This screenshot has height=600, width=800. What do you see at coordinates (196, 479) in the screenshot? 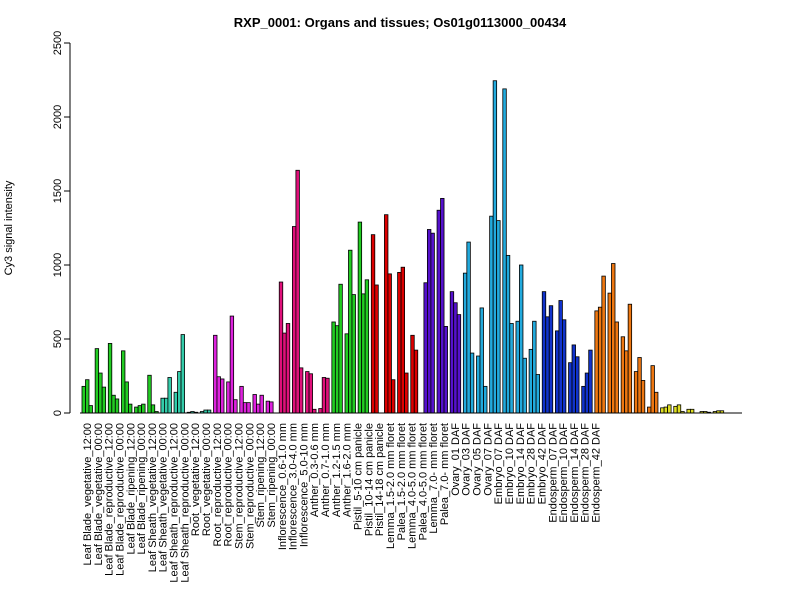
I see `x-tick-label: Root_vegetative_12:00` at bounding box center [196, 479].